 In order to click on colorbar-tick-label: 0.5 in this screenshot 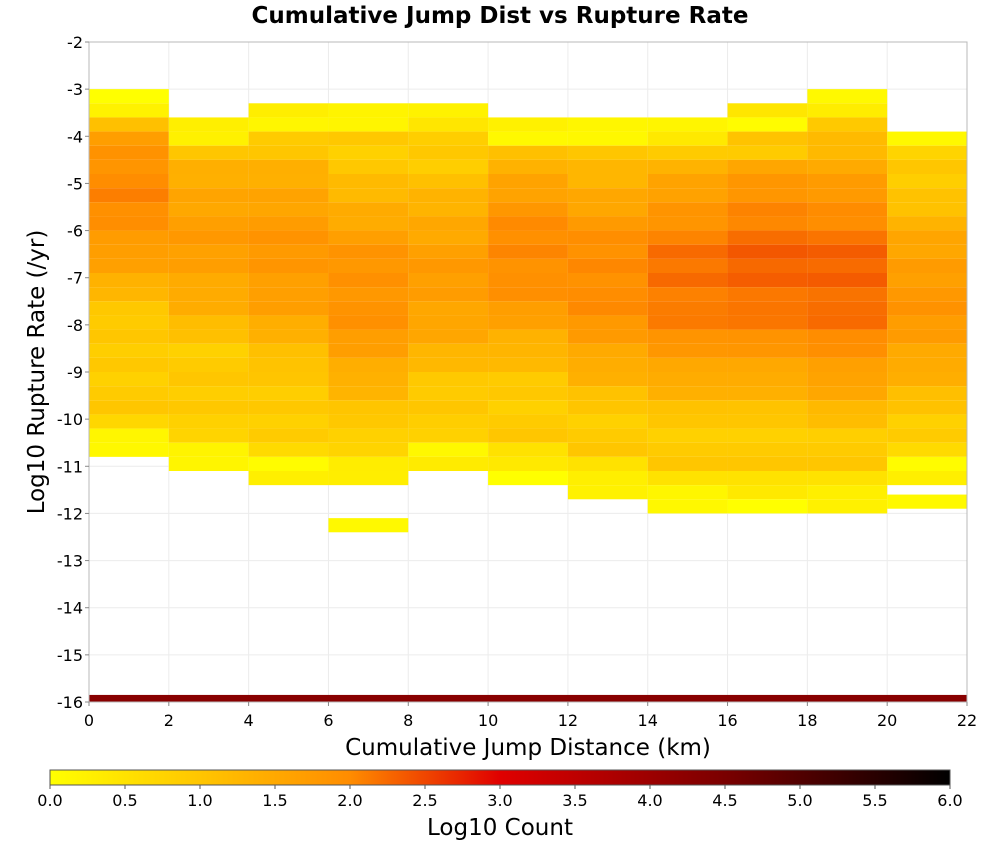, I will do `click(124, 800)`.